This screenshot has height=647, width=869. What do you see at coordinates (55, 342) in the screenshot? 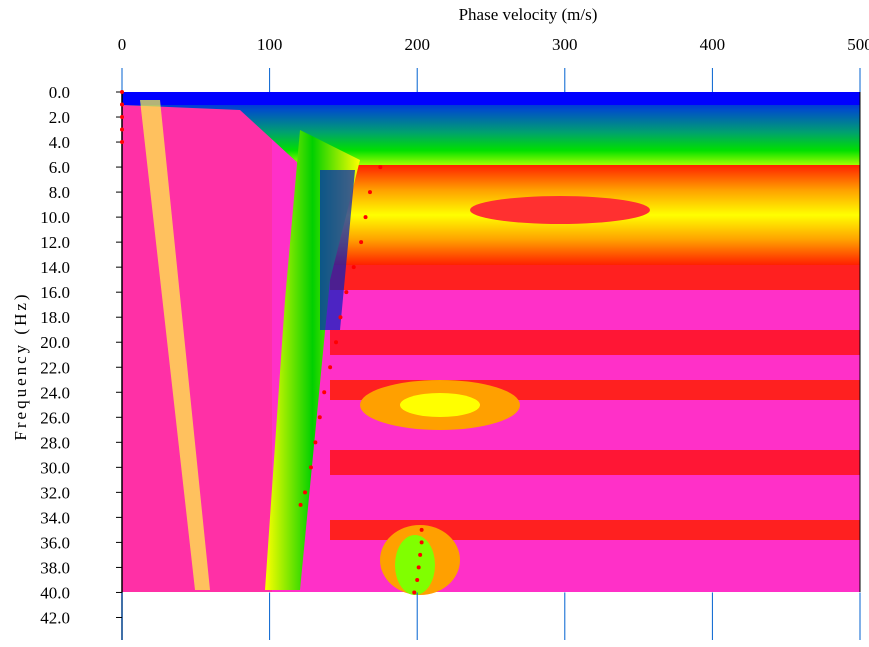
I see `y-tick-label: 20.0` at bounding box center [55, 342].